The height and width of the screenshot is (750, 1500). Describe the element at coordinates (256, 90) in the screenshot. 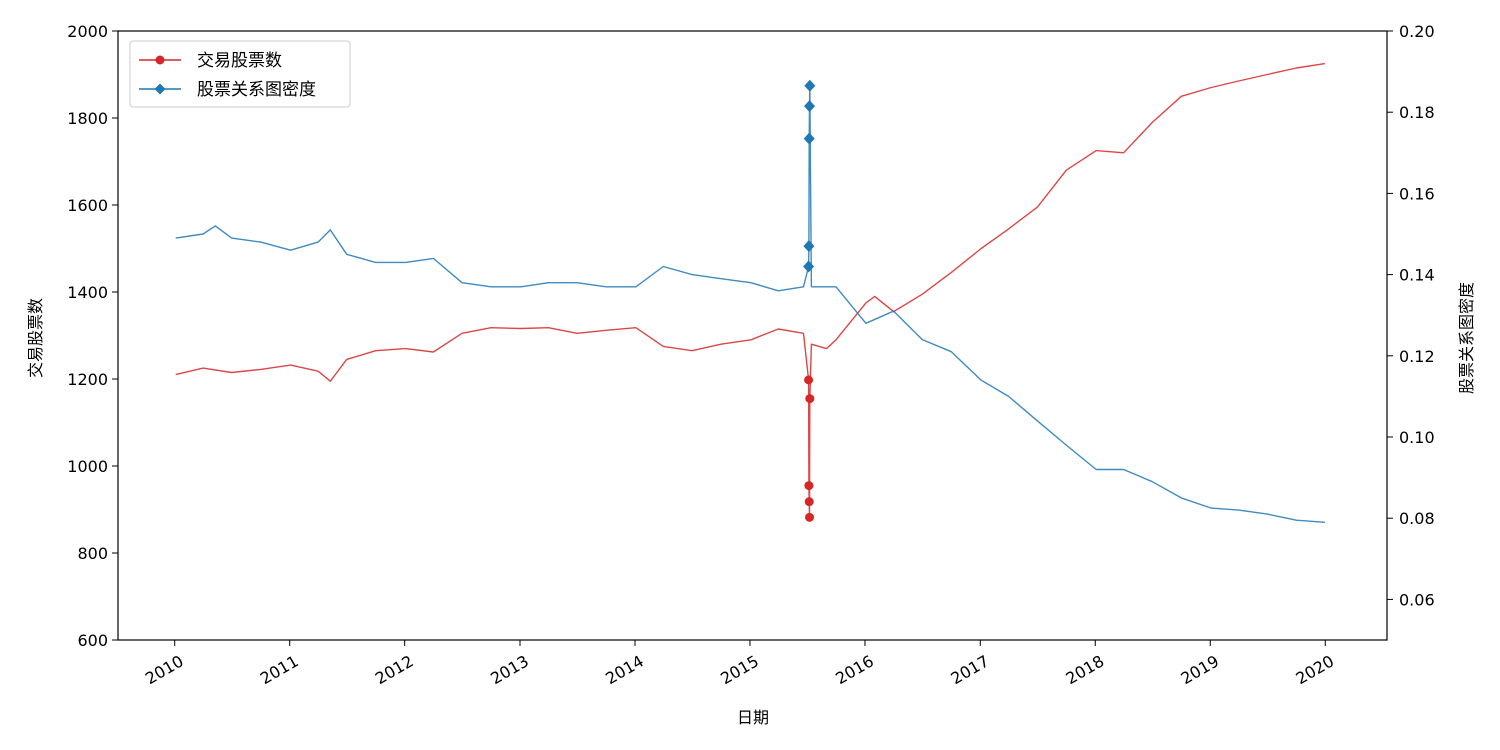

I see `legend-label-graph-density: 股票关系图密度` at that location.